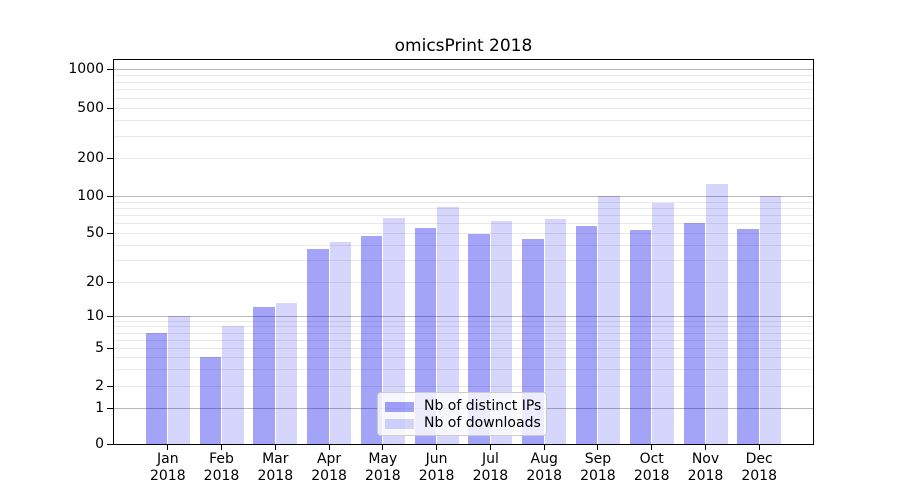  I want to click on y-tick-label: 2, so click(99, 386).